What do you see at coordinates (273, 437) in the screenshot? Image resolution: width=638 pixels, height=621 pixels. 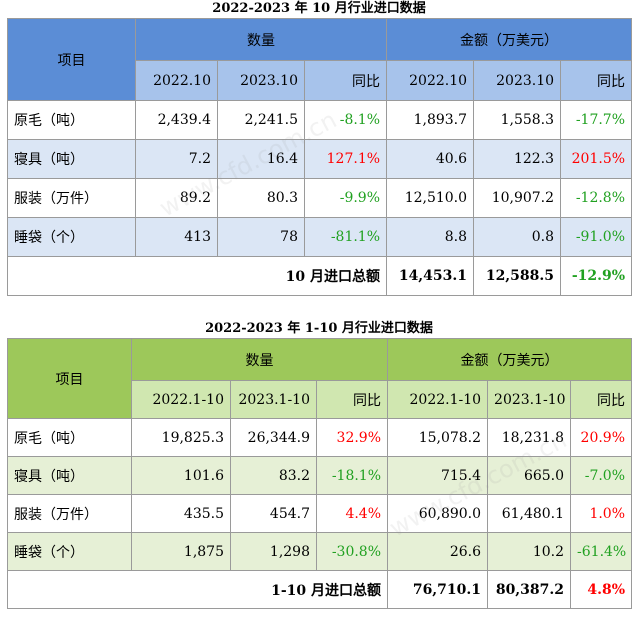 I see `cell: 26,344.9` at bounding box center [273, 437].